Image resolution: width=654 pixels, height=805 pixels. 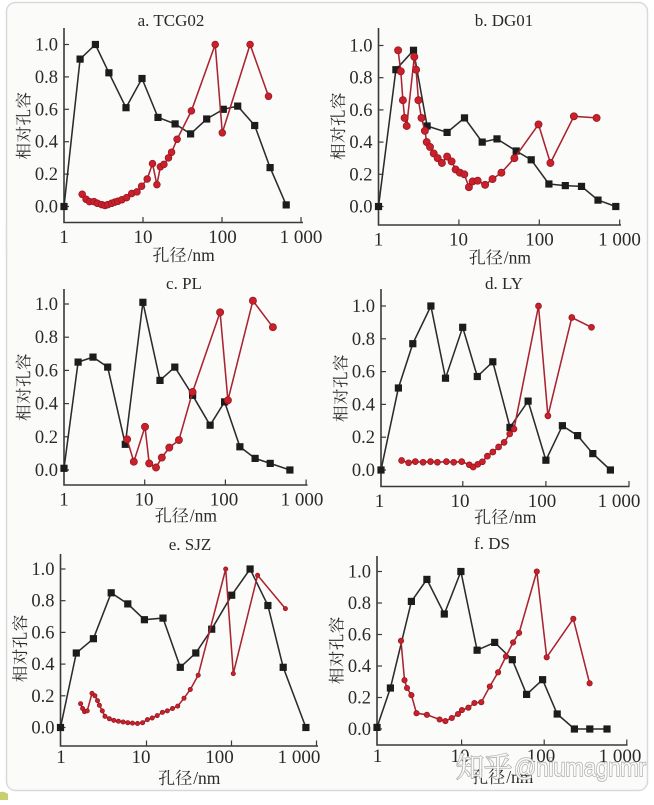 I want to click on svg-text: @niumagnmr, so click(x=580, y=768).